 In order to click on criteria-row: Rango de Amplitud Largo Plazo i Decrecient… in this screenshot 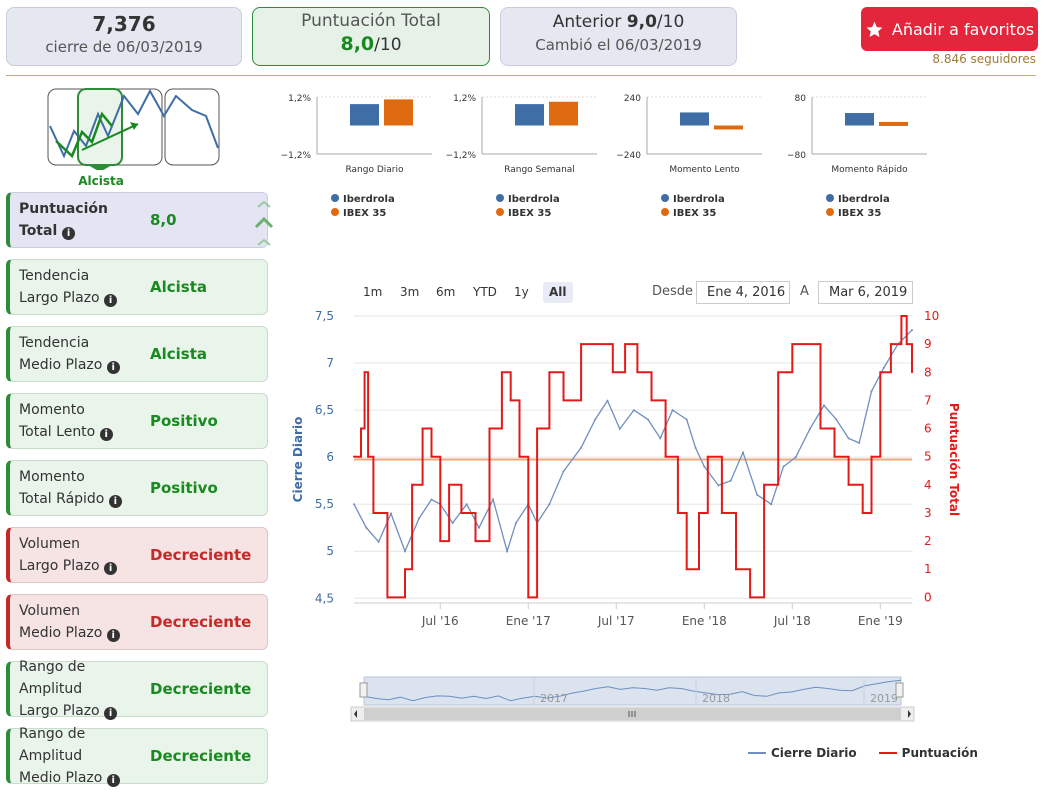, I will do `click(137, 689)`.